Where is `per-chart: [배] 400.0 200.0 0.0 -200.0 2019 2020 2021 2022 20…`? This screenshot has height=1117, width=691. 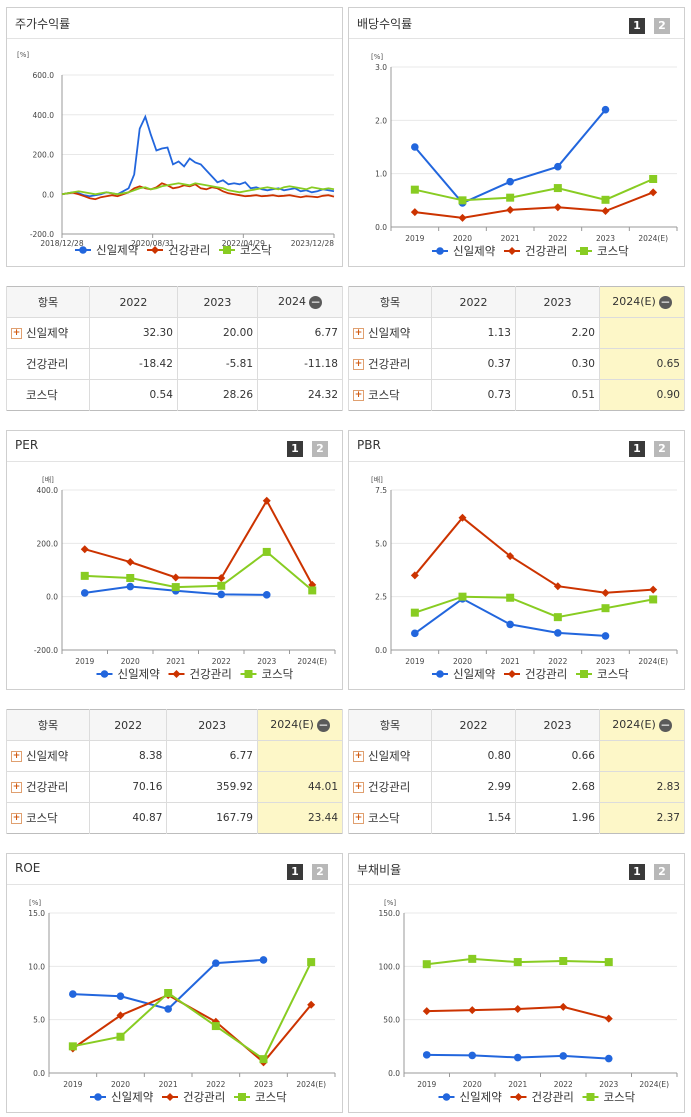
per-chart: [배] 400.0 200.0 0.0 -200.0 2019 2020 2021 2022 20… is located at coordinates (185, 578).